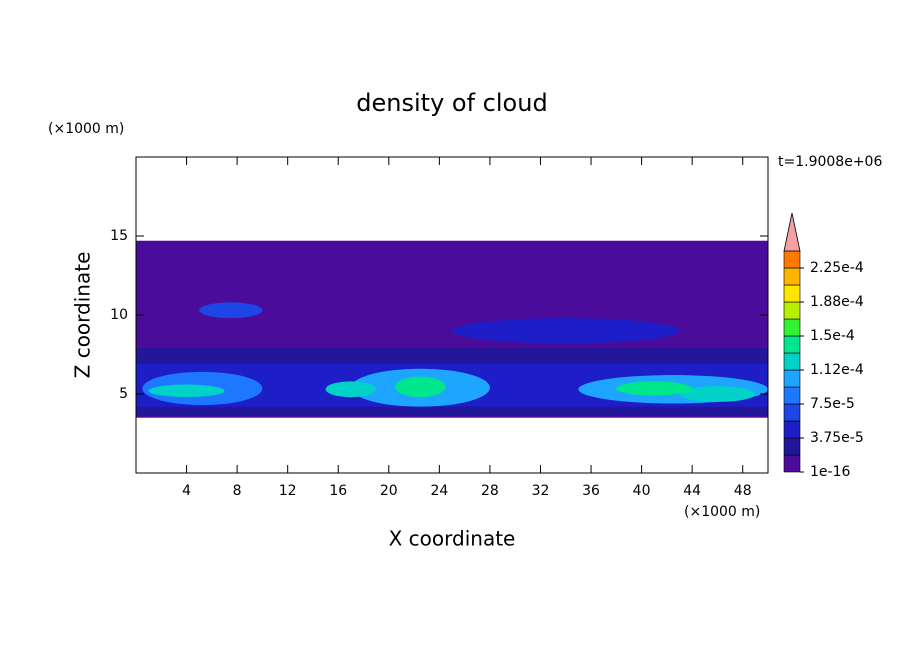 This screenshot has width=904, height=658. Describe the element at coordinates (490, 491) in the screenshot. I see `x-tick-label: 28` at that location.